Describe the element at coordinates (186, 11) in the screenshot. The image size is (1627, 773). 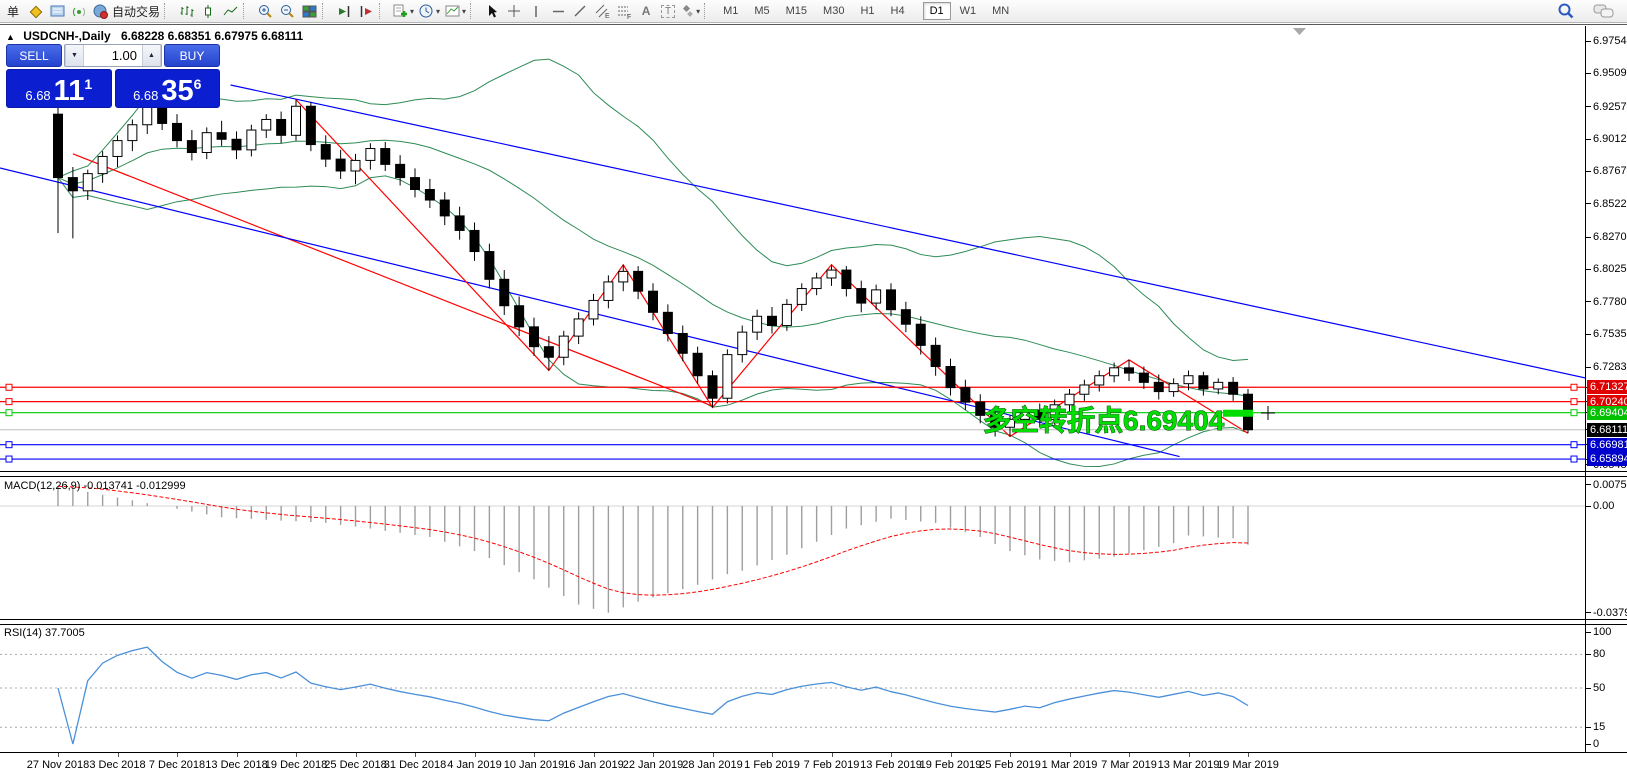
I see `bar-chart-mode-button` at that location.